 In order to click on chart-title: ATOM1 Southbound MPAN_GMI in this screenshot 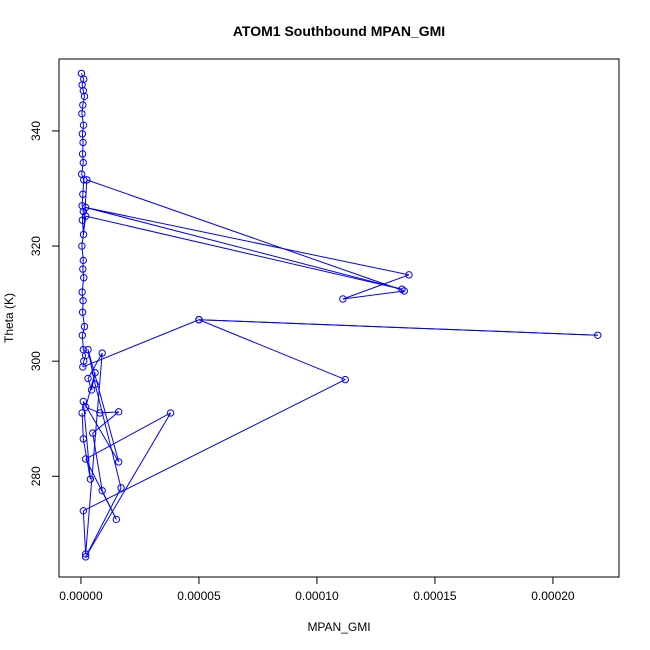, I will do `click(339, 31)`.